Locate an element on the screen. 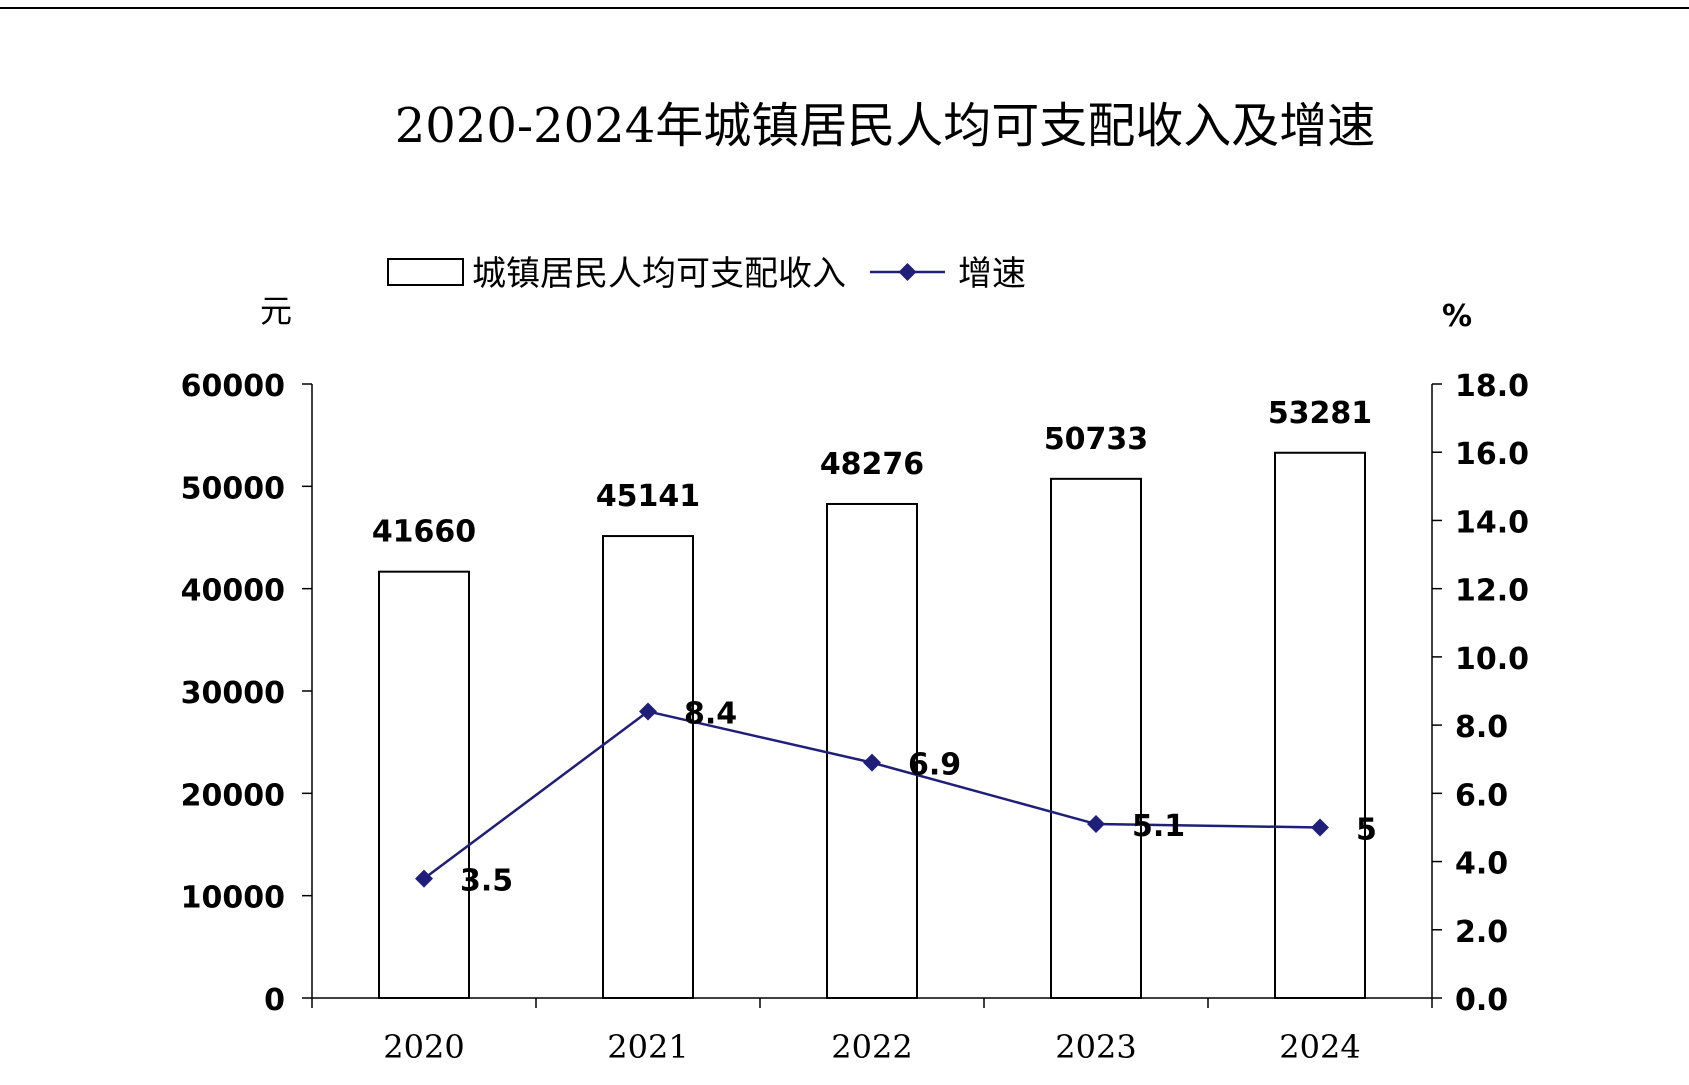  growth-data-label: 5 is located at coordinates (1366, 829).